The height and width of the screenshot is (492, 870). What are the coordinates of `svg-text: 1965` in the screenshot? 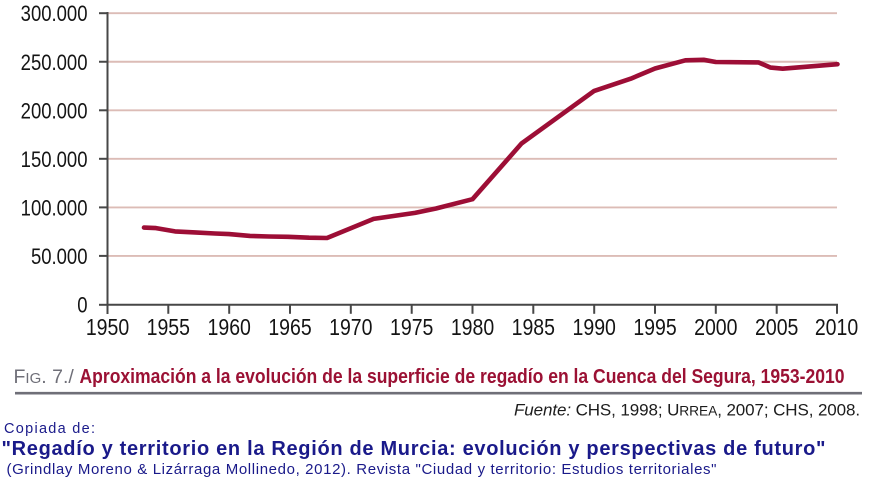 It's located at (289, 328).